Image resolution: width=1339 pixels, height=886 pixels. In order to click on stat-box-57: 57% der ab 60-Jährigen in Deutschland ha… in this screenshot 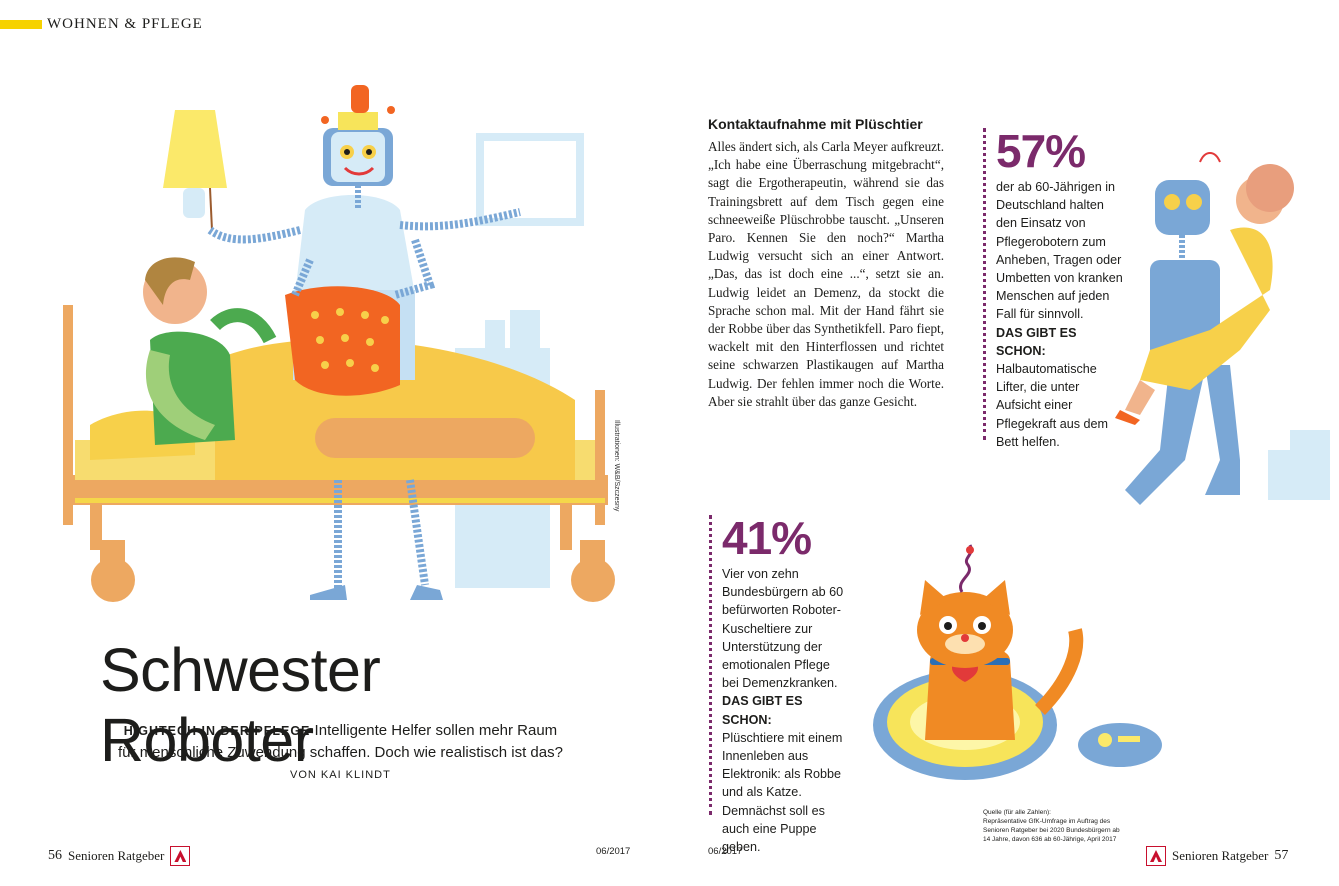, I will do `click(1053, 287)`.